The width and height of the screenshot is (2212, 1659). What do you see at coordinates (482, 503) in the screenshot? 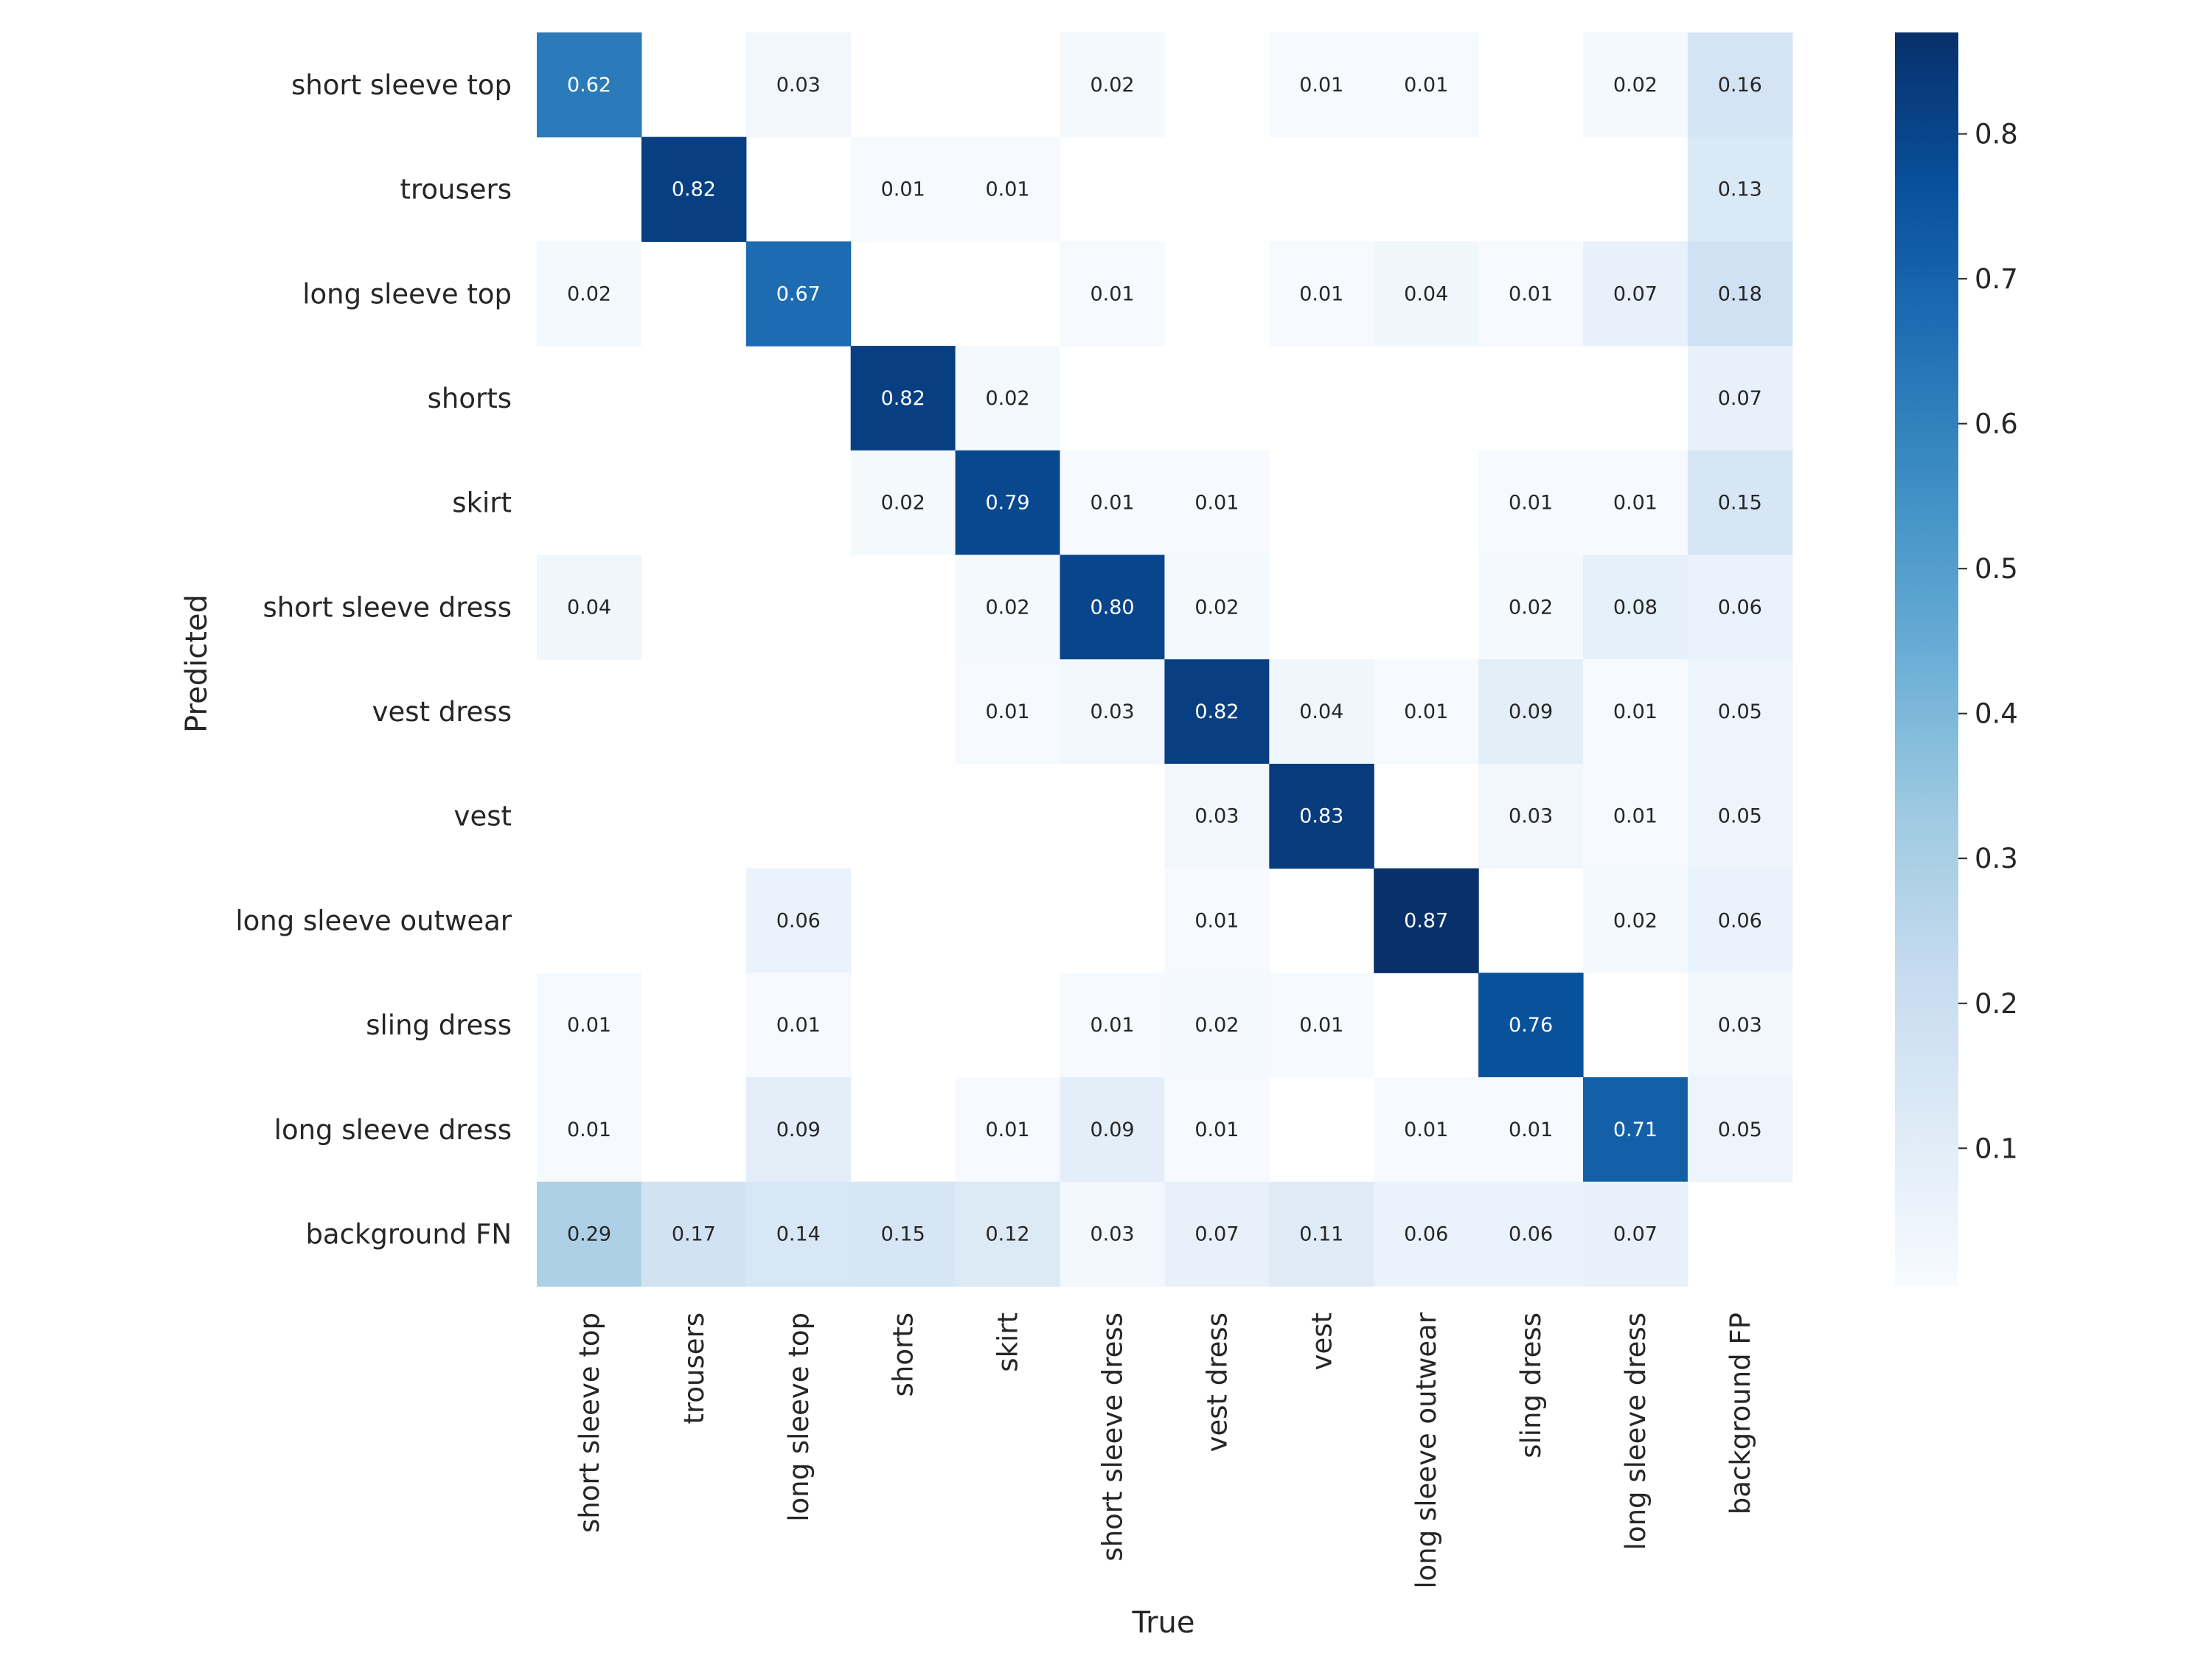
I see `y-tick-label-skirt: skirt` at bounding box center [482, 503].